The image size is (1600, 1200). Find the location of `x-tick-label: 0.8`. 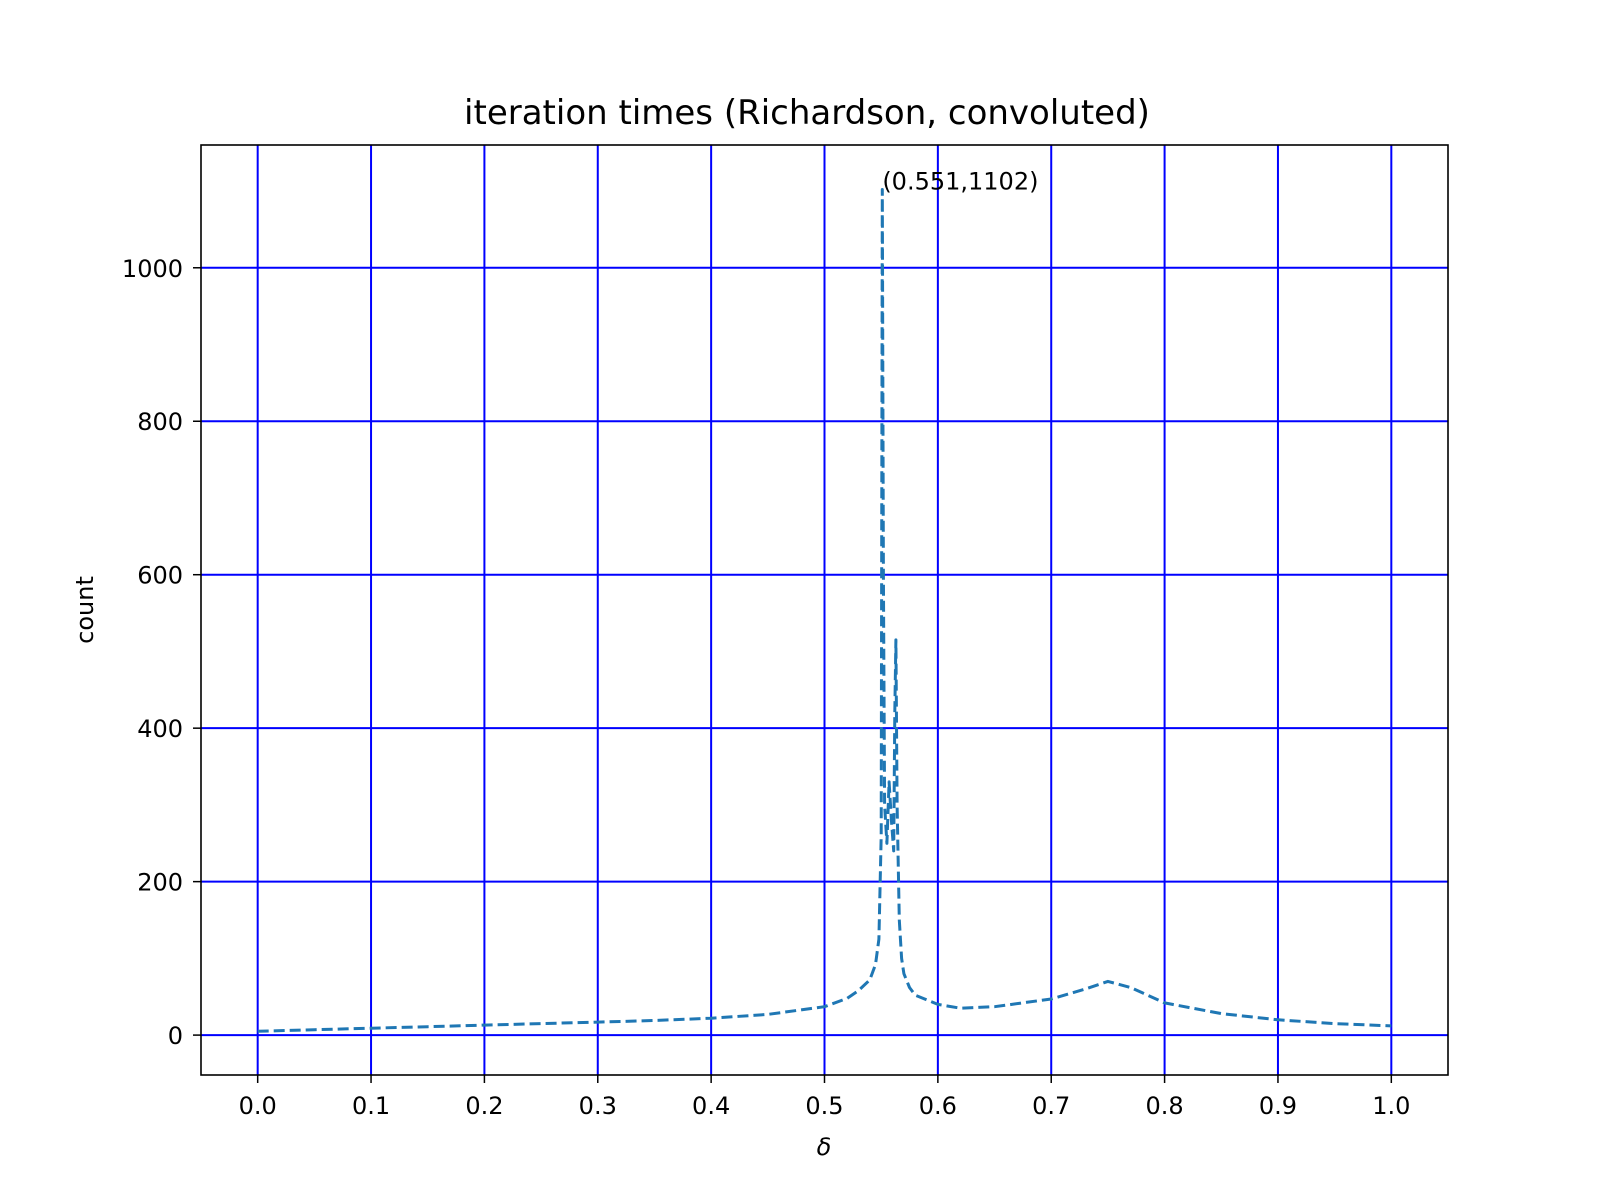

x-tick-label: 0.8 is located at coordinates (1165, 1106).